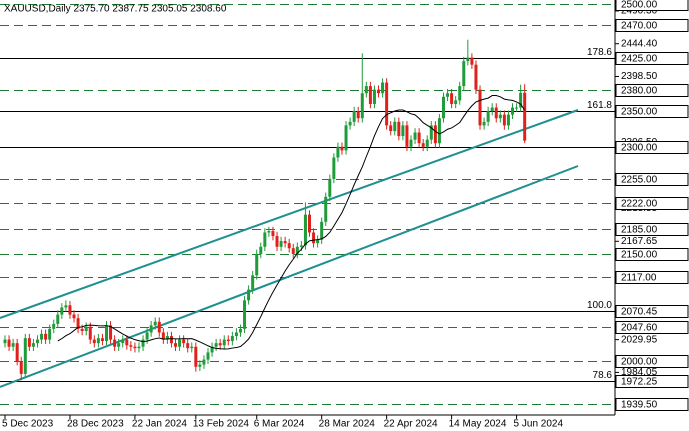 The height and width of the screenshot is (431, 689). What do you see at coordinates (639, 241) in the screenshot?
I see `y-tick-label: 2167.65` at bounding box center [639, 241].